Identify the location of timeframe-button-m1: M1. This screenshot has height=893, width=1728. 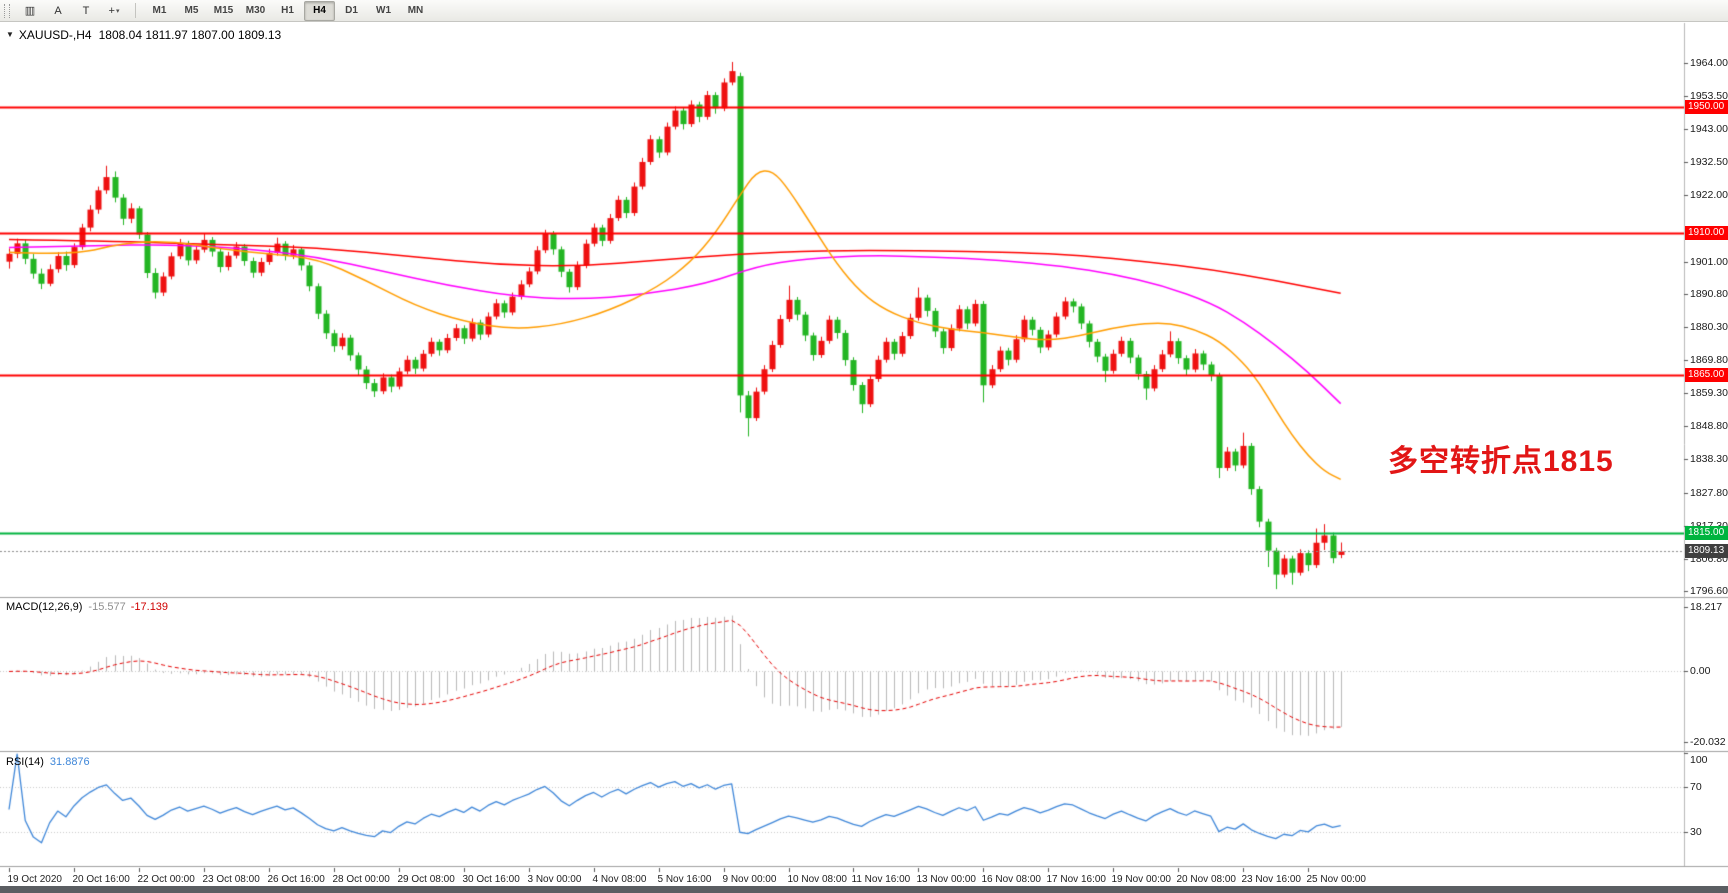
(159, 10).